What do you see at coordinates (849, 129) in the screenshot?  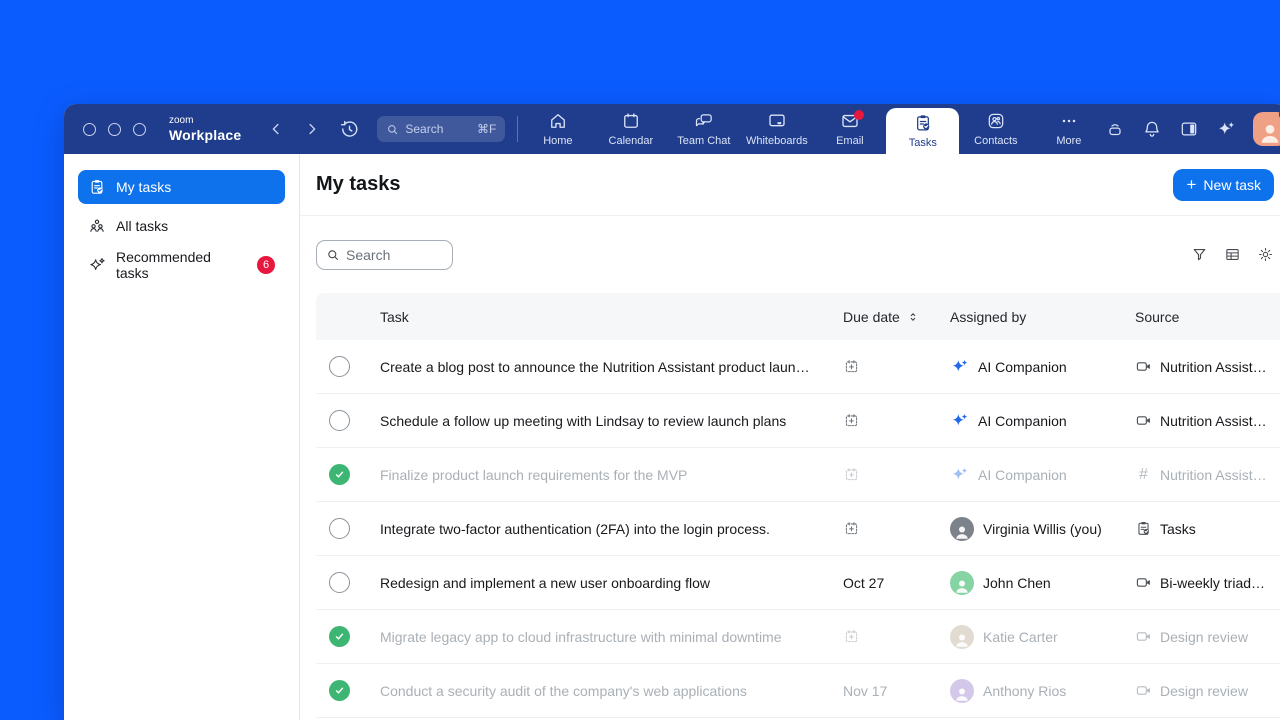 I see `tab-email: Email` at bounding box center [849, 129].